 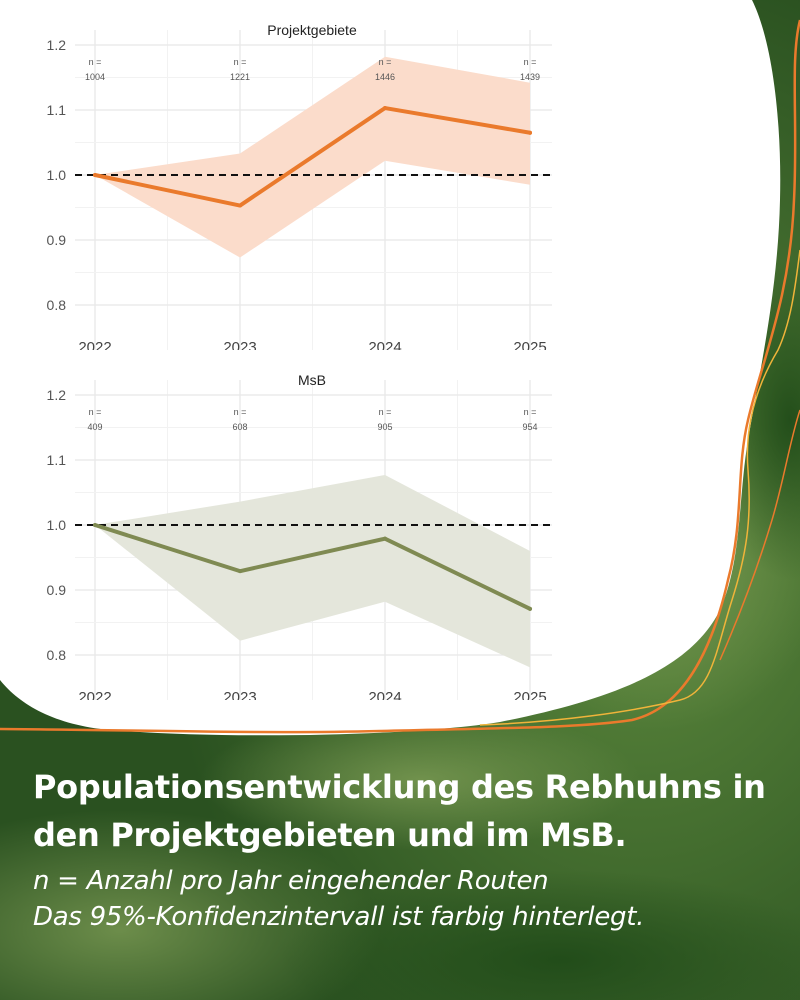 What do you see at coordinates (530, 77) in the screenshot?
I see `n-value: 1439` at bounding box center [530, 77].